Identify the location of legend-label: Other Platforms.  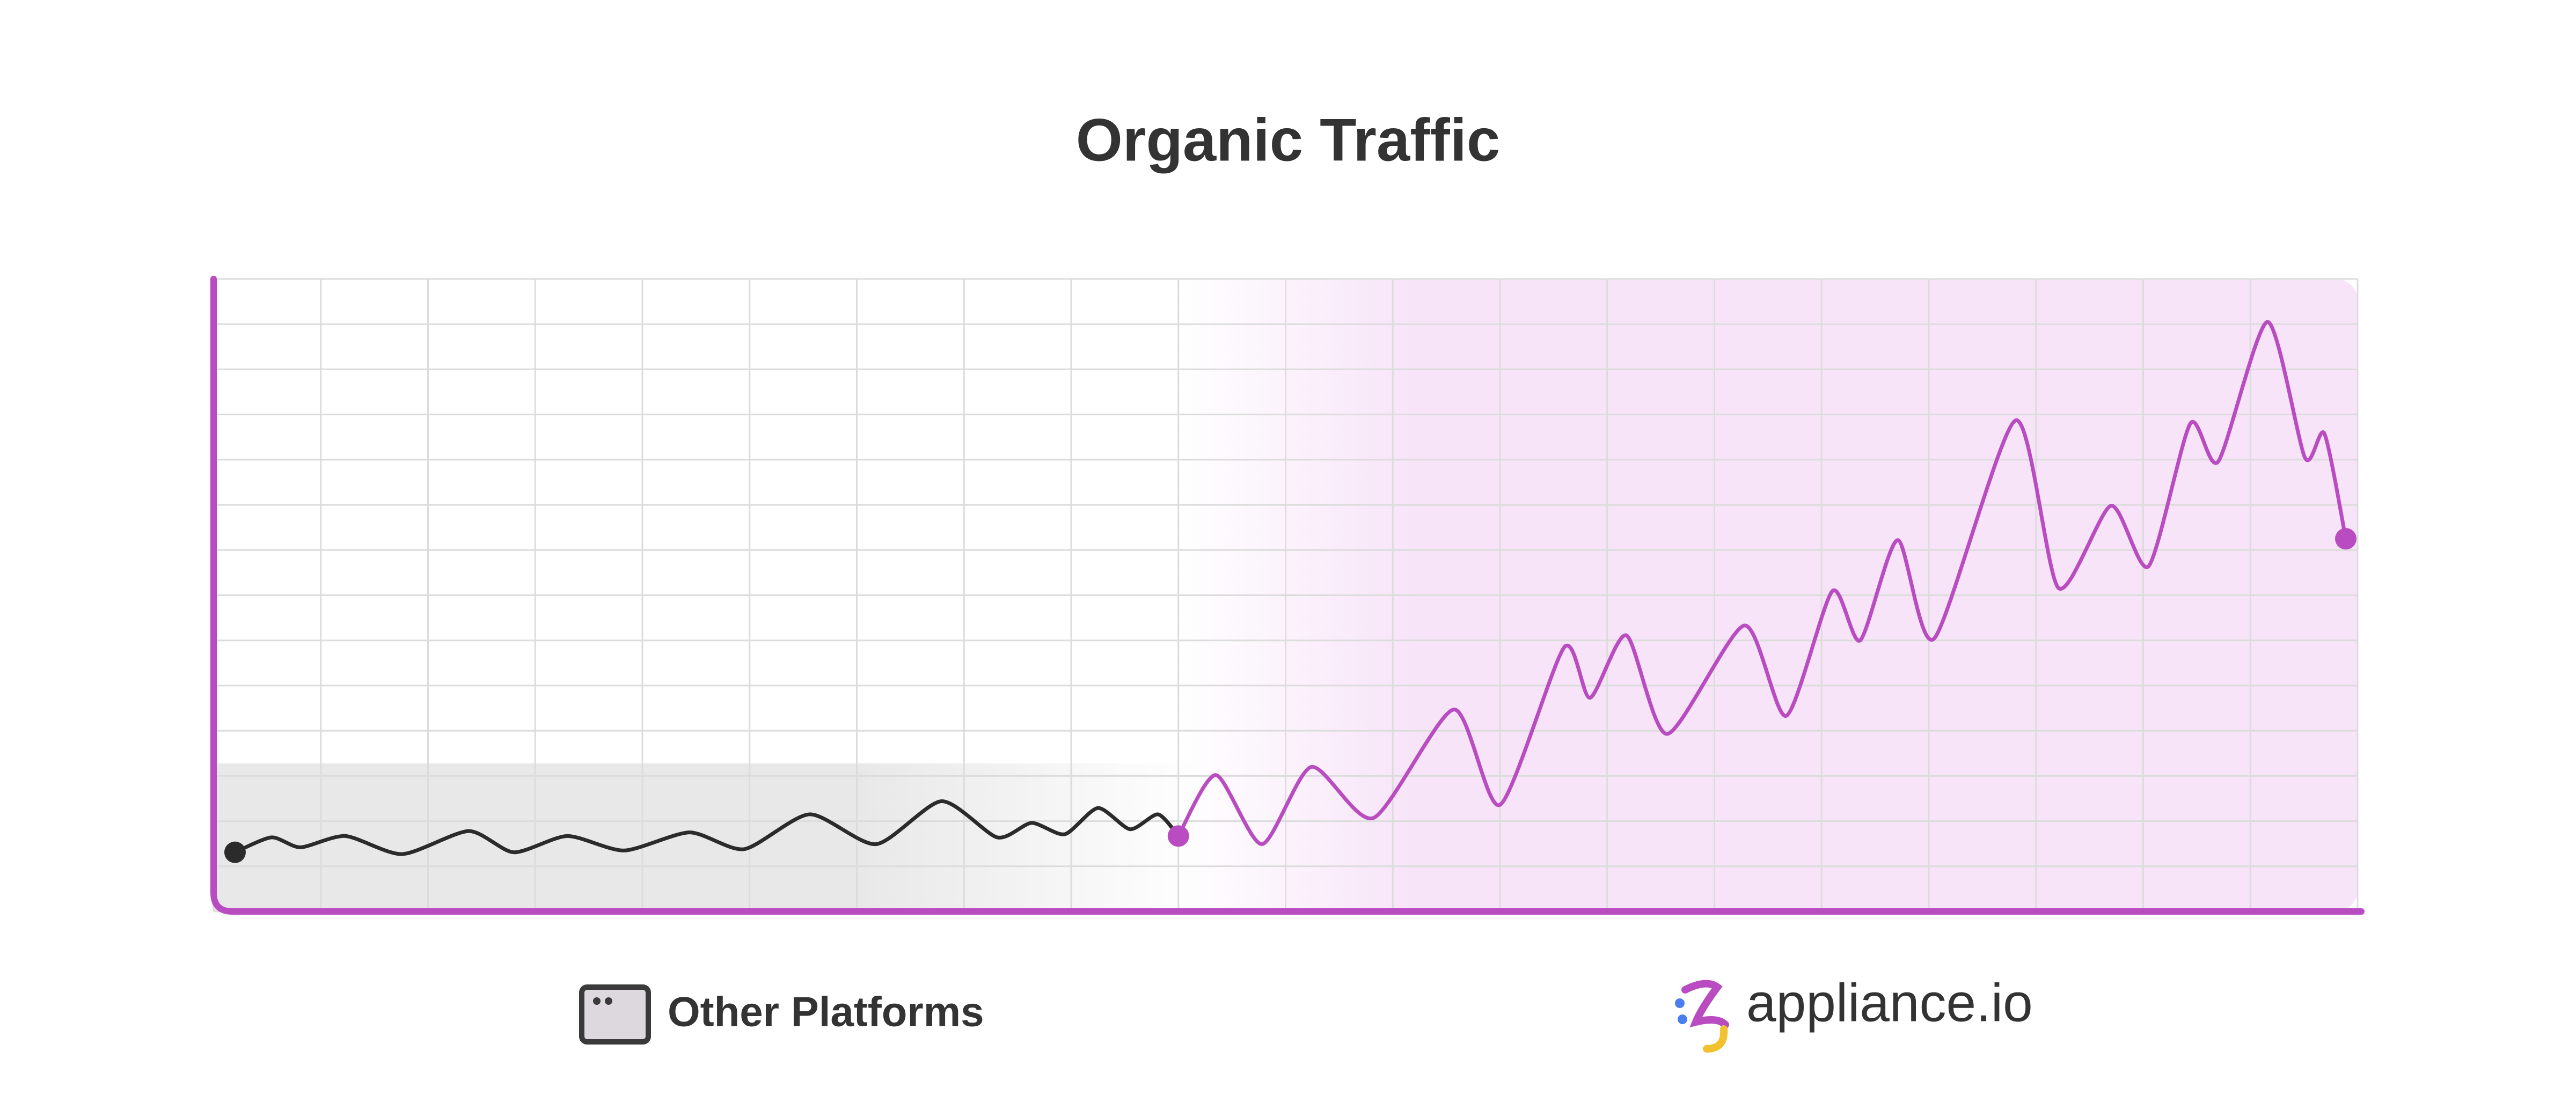
(826, 1011).